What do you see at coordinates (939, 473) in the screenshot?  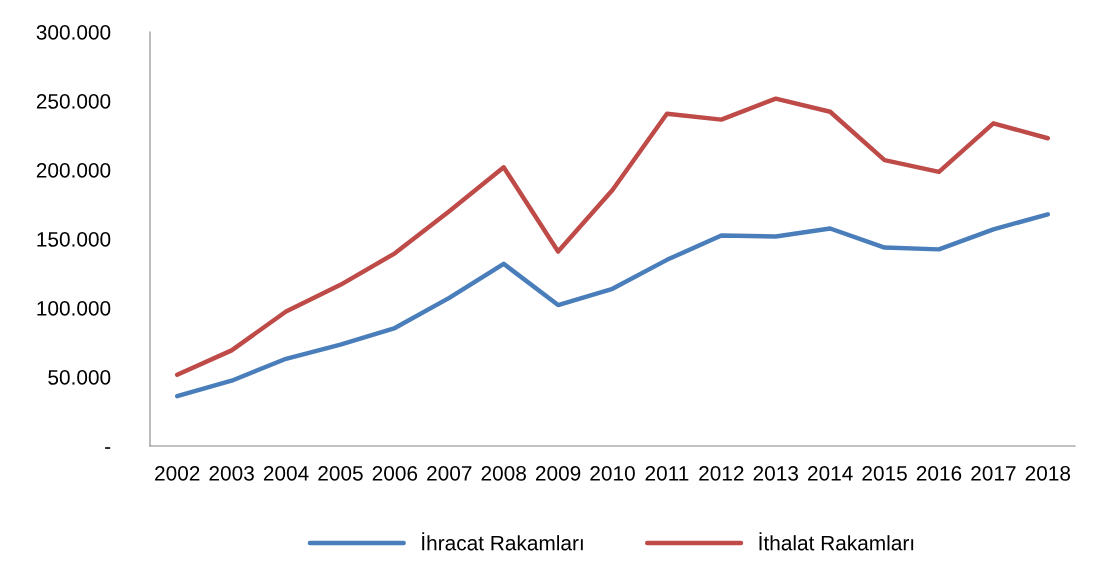 I see `x-tick-label: 2016` at bounding box center [939, 473].